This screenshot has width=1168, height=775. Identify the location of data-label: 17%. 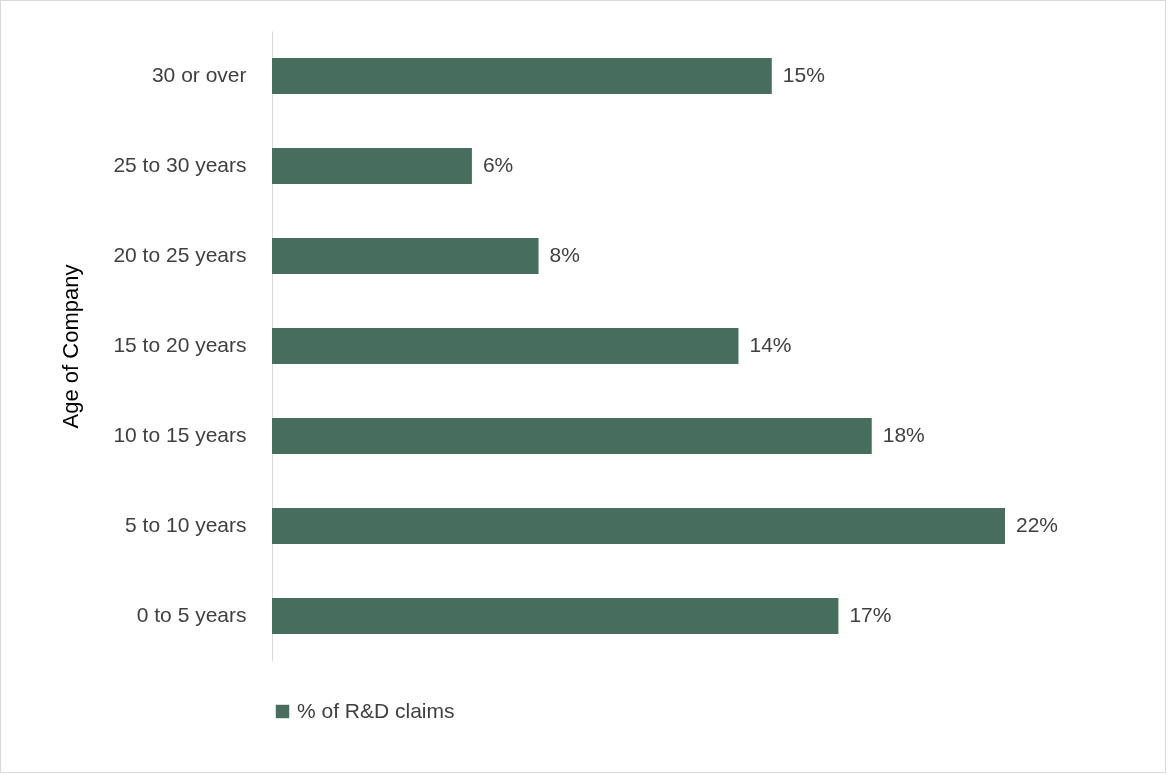
(870, 614).